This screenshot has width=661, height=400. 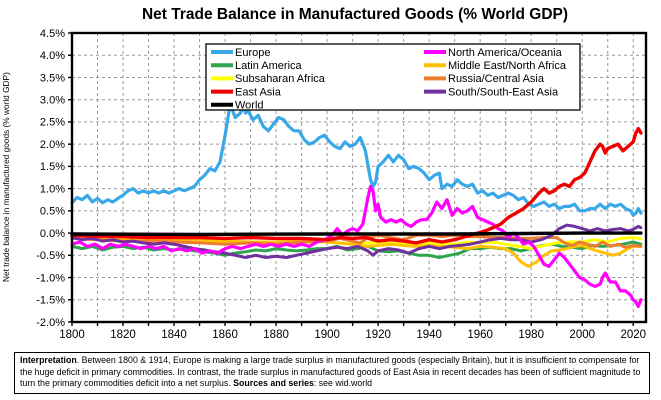 What do you see at coordinates (531, 335) in the screenshot?
I see `x-tick-label: 1980` at bounding box center [531, 335].